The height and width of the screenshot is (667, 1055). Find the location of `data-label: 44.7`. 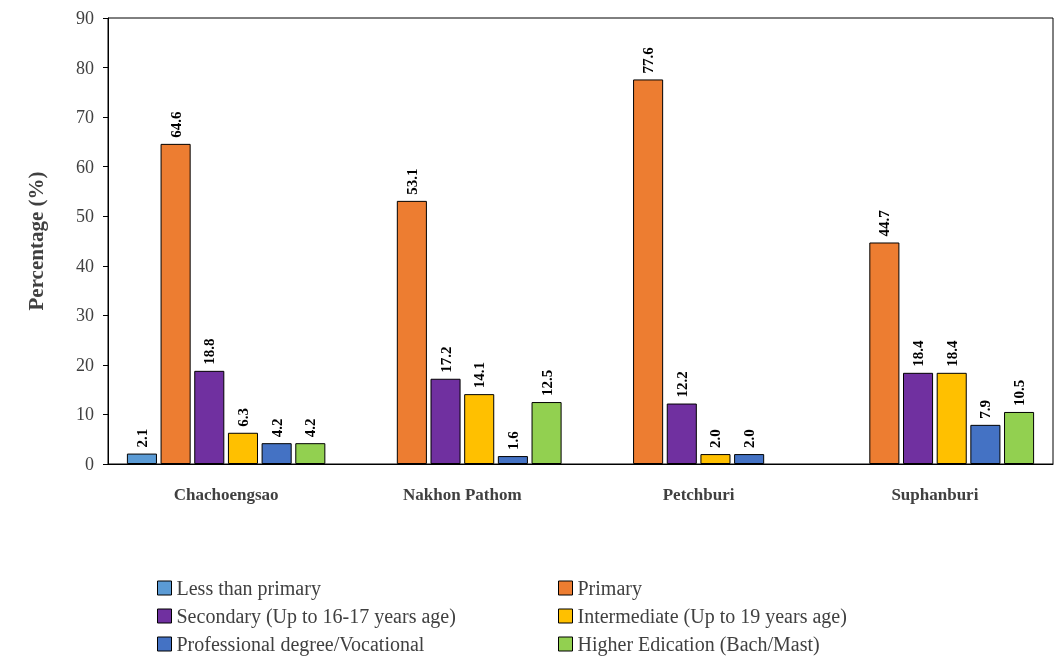

data-label: 44.7 is located at coordinates (884, 223).